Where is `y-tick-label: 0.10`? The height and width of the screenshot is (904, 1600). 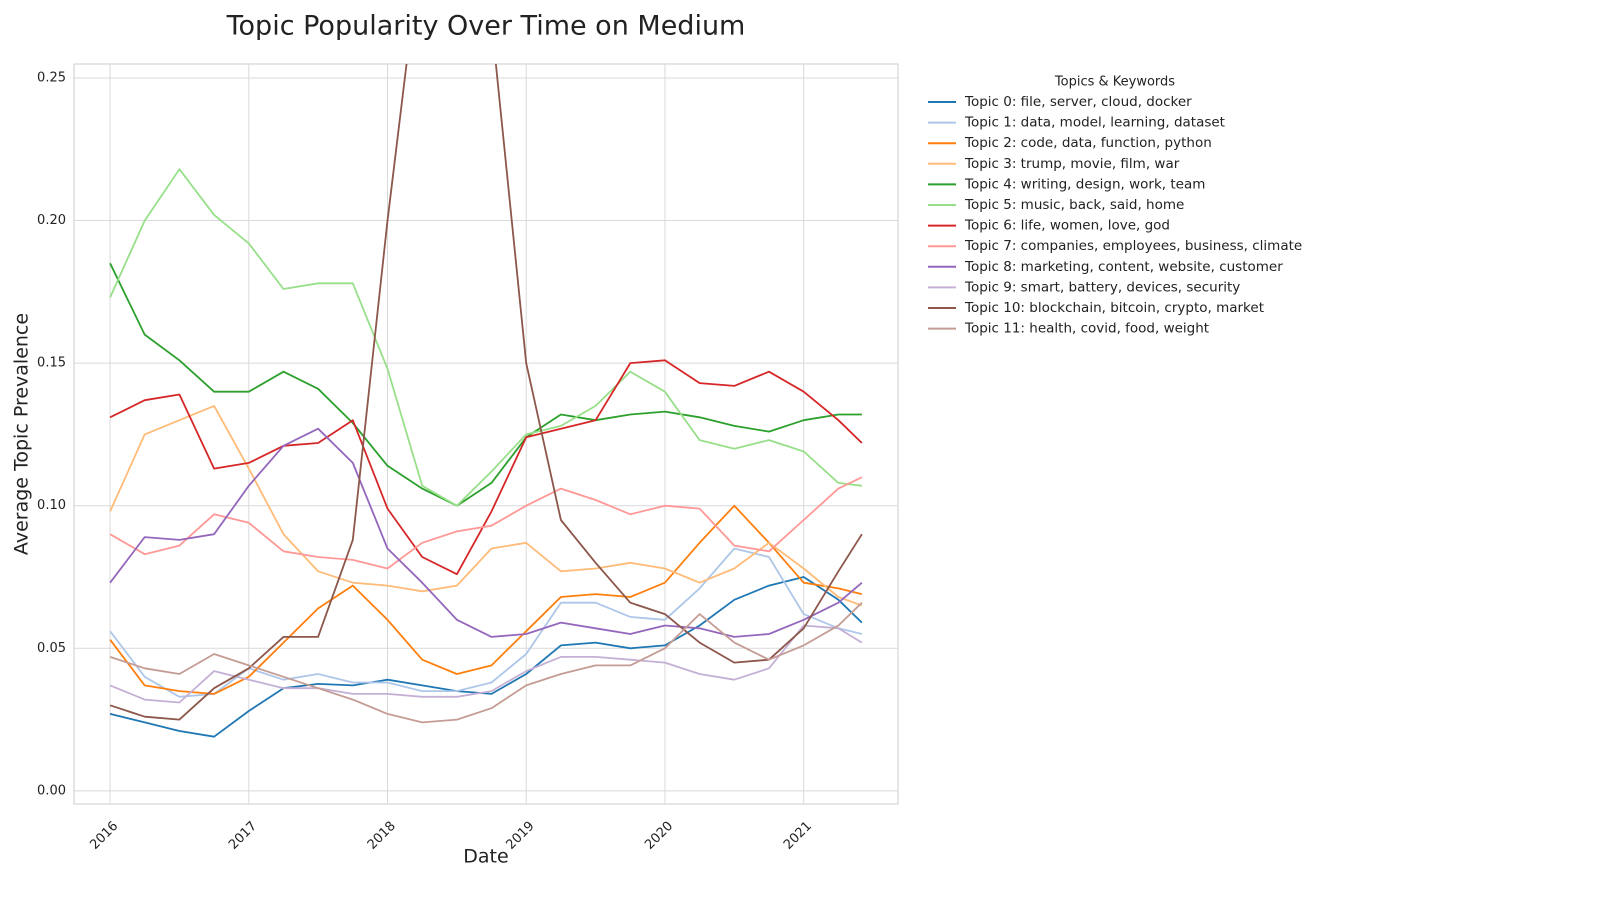
y-tick-label: 0.10 is located at coordinates (51, 505).